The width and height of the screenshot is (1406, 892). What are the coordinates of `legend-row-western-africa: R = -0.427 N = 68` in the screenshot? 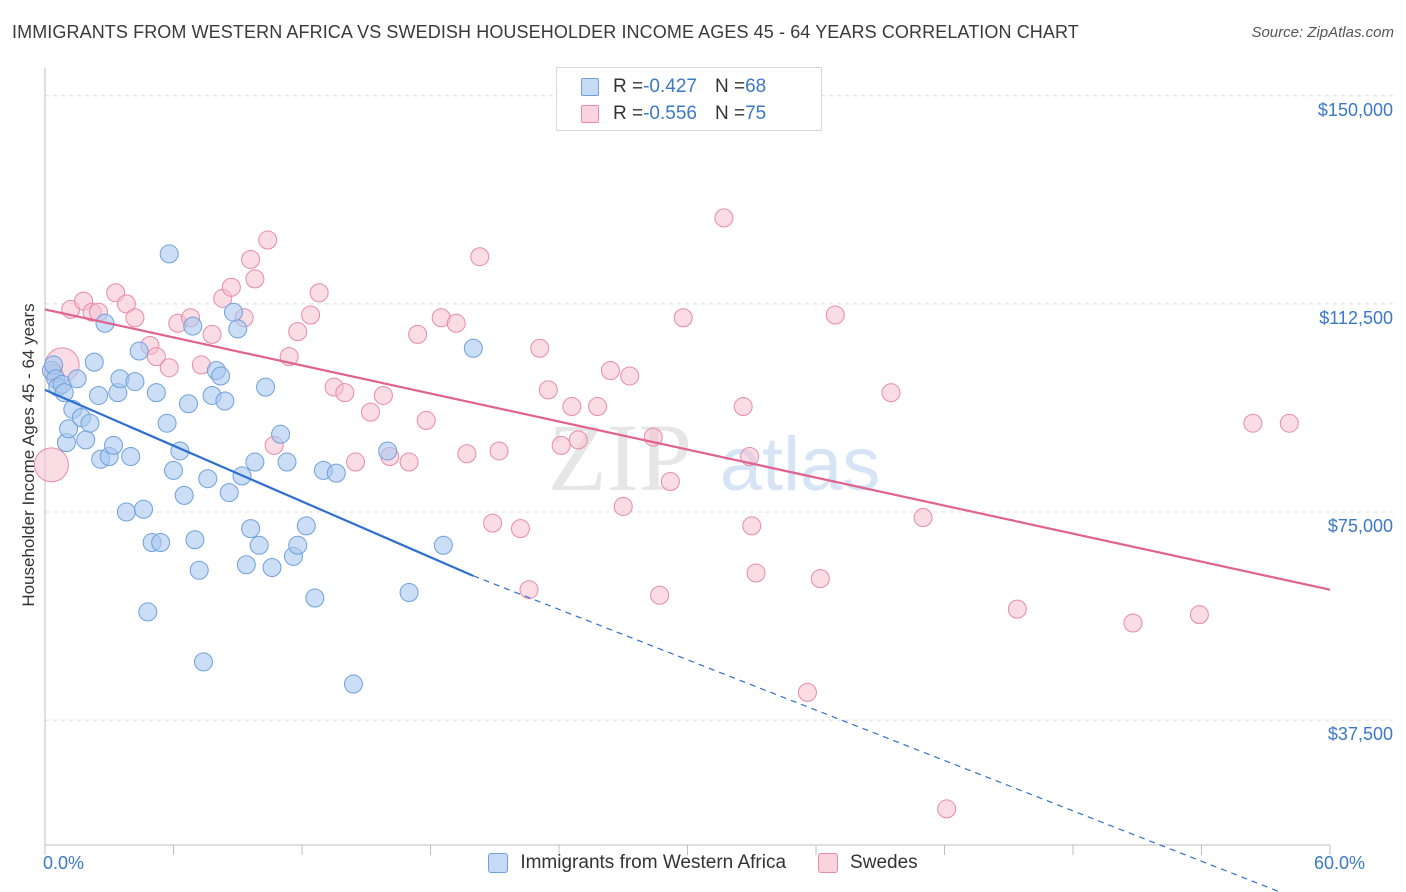 It's located at (673, 87).